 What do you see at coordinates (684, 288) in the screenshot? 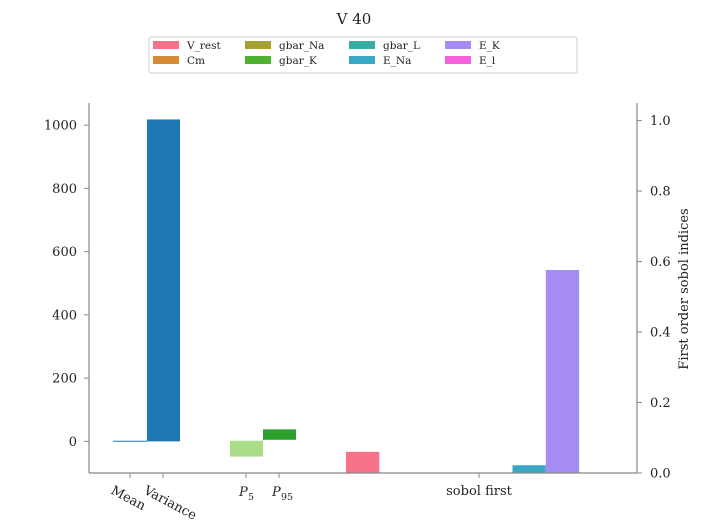
I see `right-axis-label: First order sobol indices` at bounding box center [684, 288].